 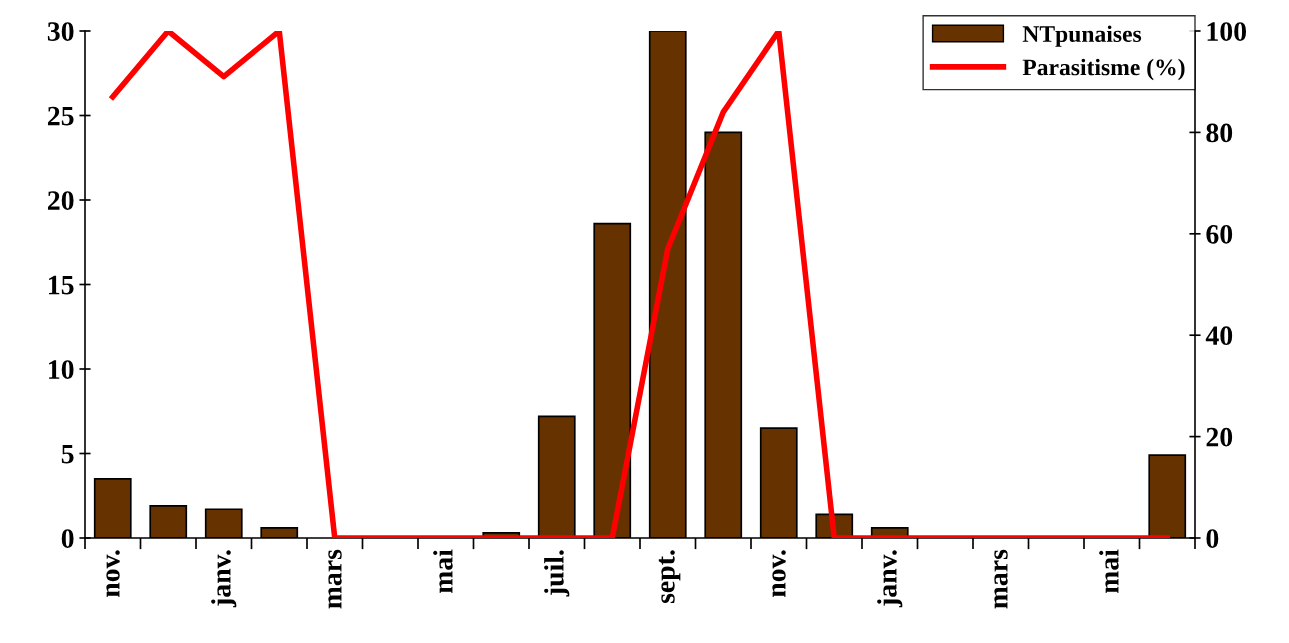 I want to click on y2-tick-label: 20, so click(x=1219, y=437).